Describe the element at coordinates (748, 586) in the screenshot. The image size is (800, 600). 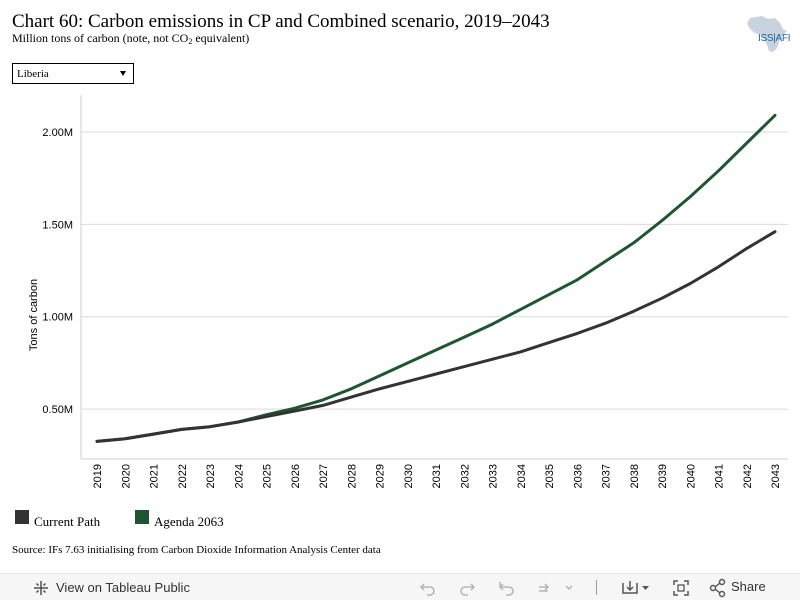
I see `share-label: Share` at that location.